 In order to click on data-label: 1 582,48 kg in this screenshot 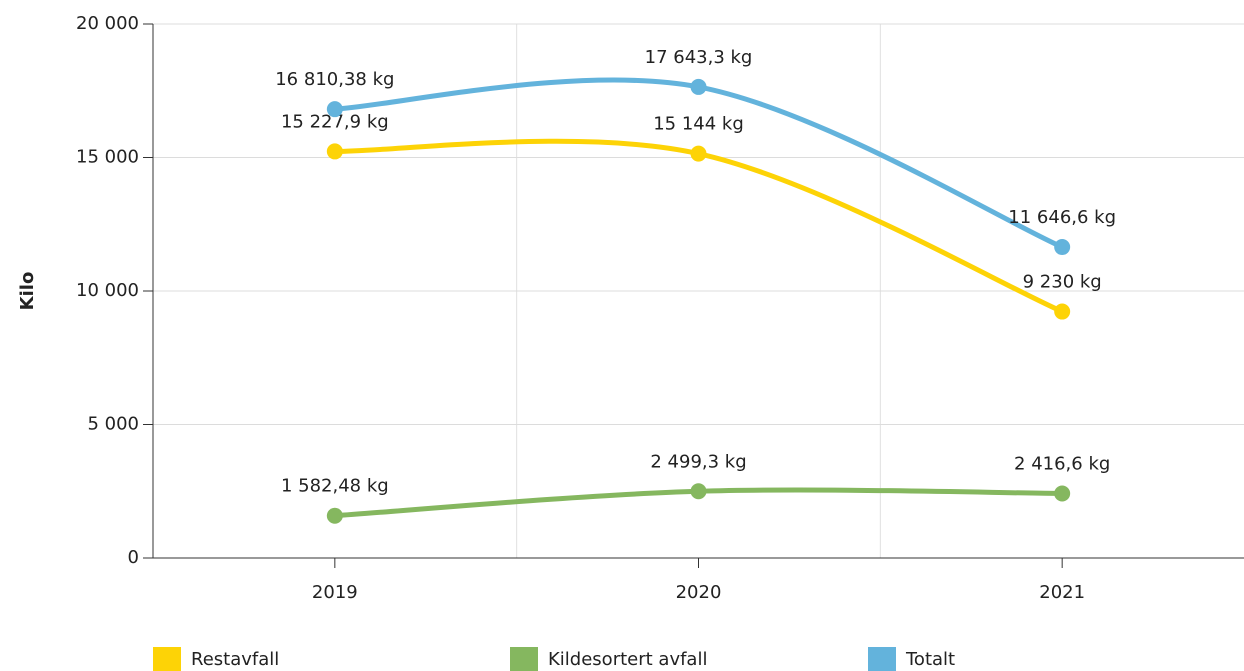, I will do `click(335, 486)`.